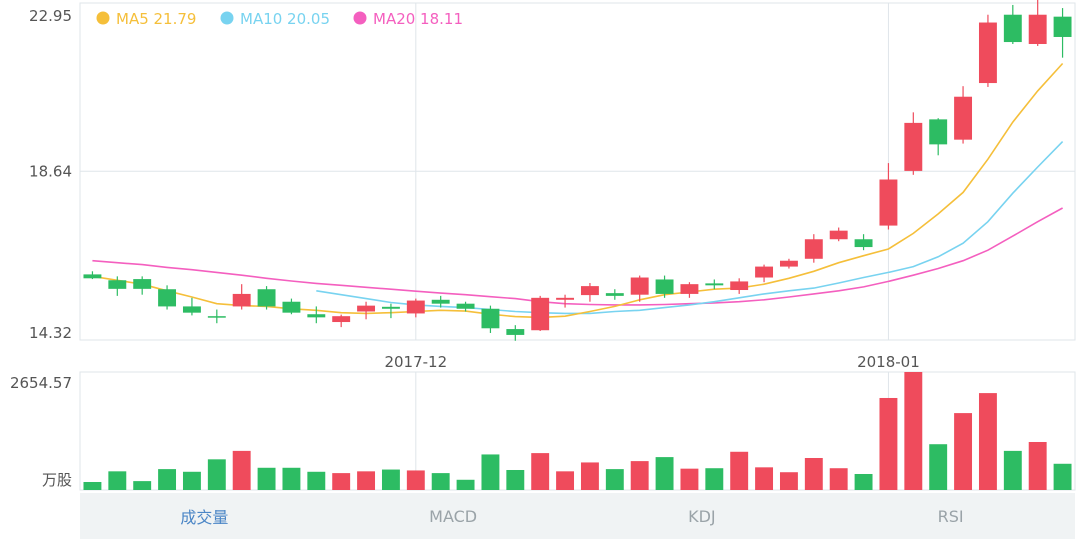  What do you see at coordinates (50, 171) in the screenshot?
I see `price-tick-label: 18.64` at bounding box center [50, 171].